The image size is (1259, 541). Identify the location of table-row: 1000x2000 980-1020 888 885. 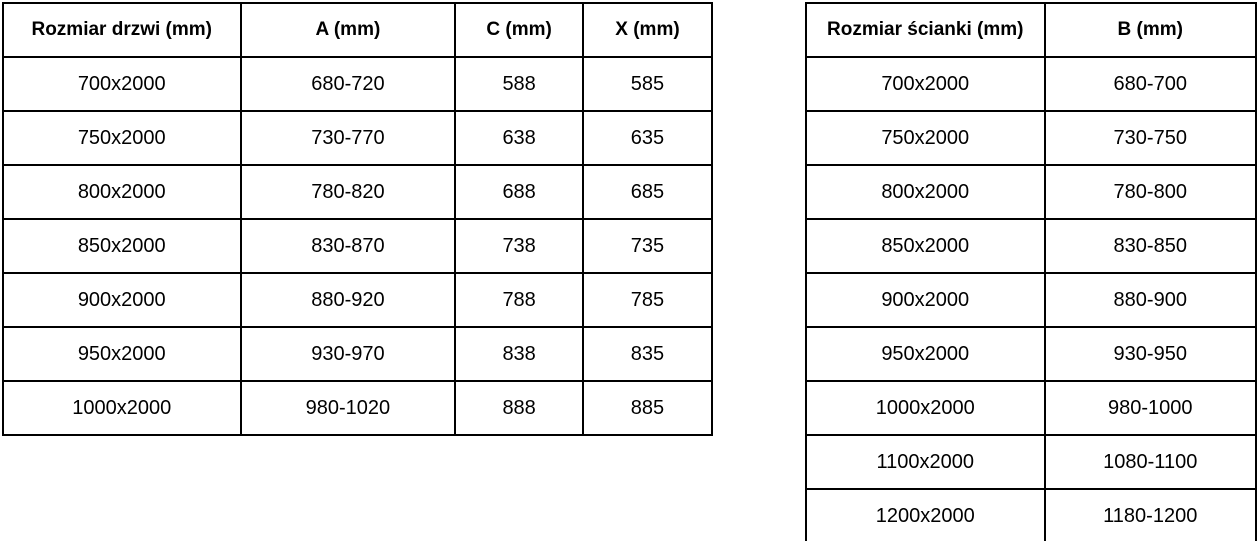
(358, 408).